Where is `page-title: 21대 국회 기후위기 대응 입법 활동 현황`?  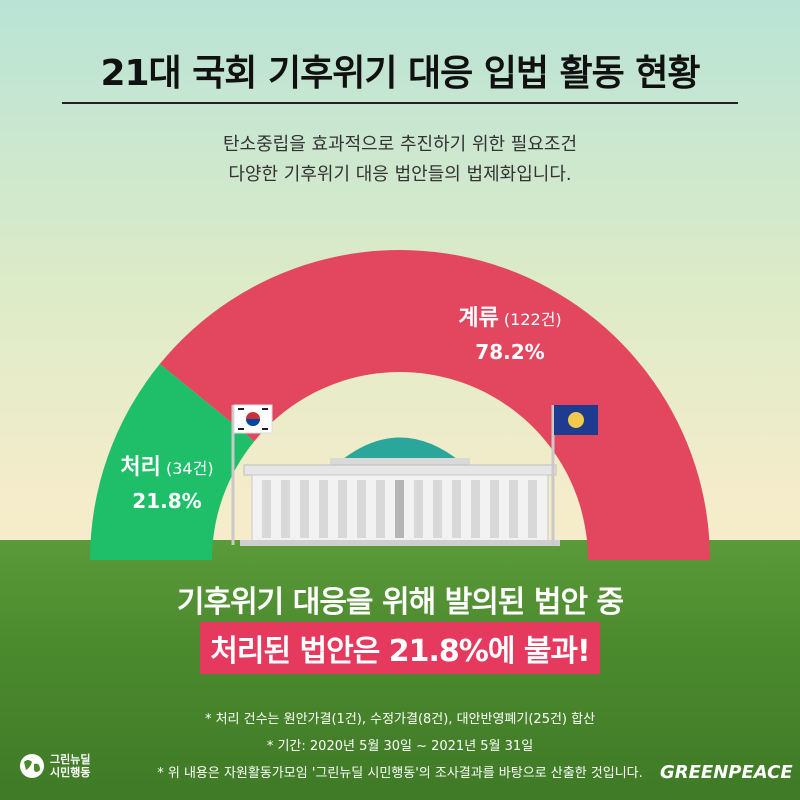
page-title: 21대 국회 기후위기 대응 입법 활동 현황 is located at coordinates (400, 73).